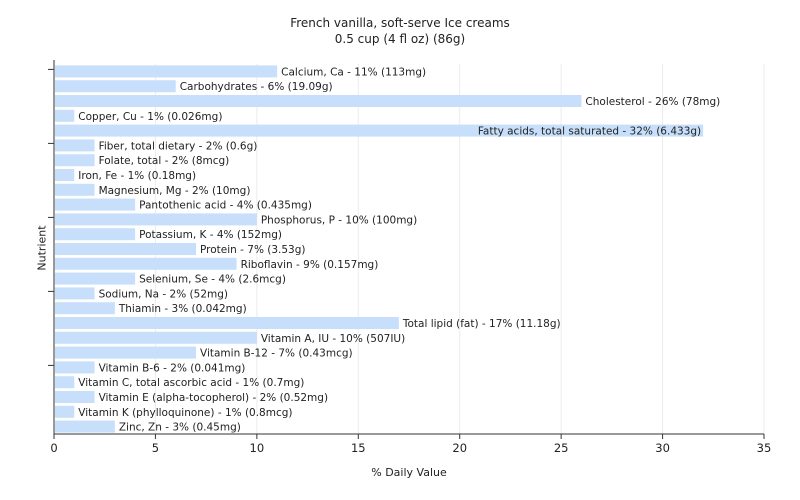 This screenshot has width=800, height=500. What do you see at coordinates (53, 448) in the screenshot?
I see `x-tick-label: 0` at bounding box center [53, 448].